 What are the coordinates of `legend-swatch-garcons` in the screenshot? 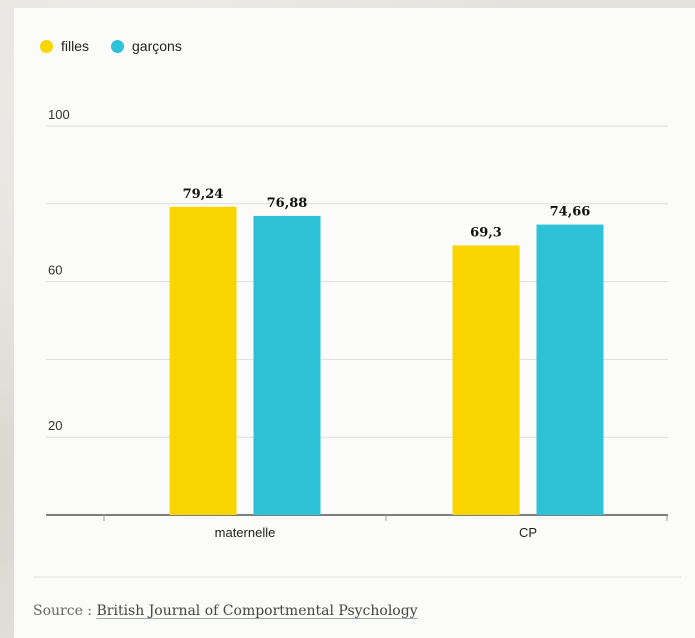 It's located at (118, 46).